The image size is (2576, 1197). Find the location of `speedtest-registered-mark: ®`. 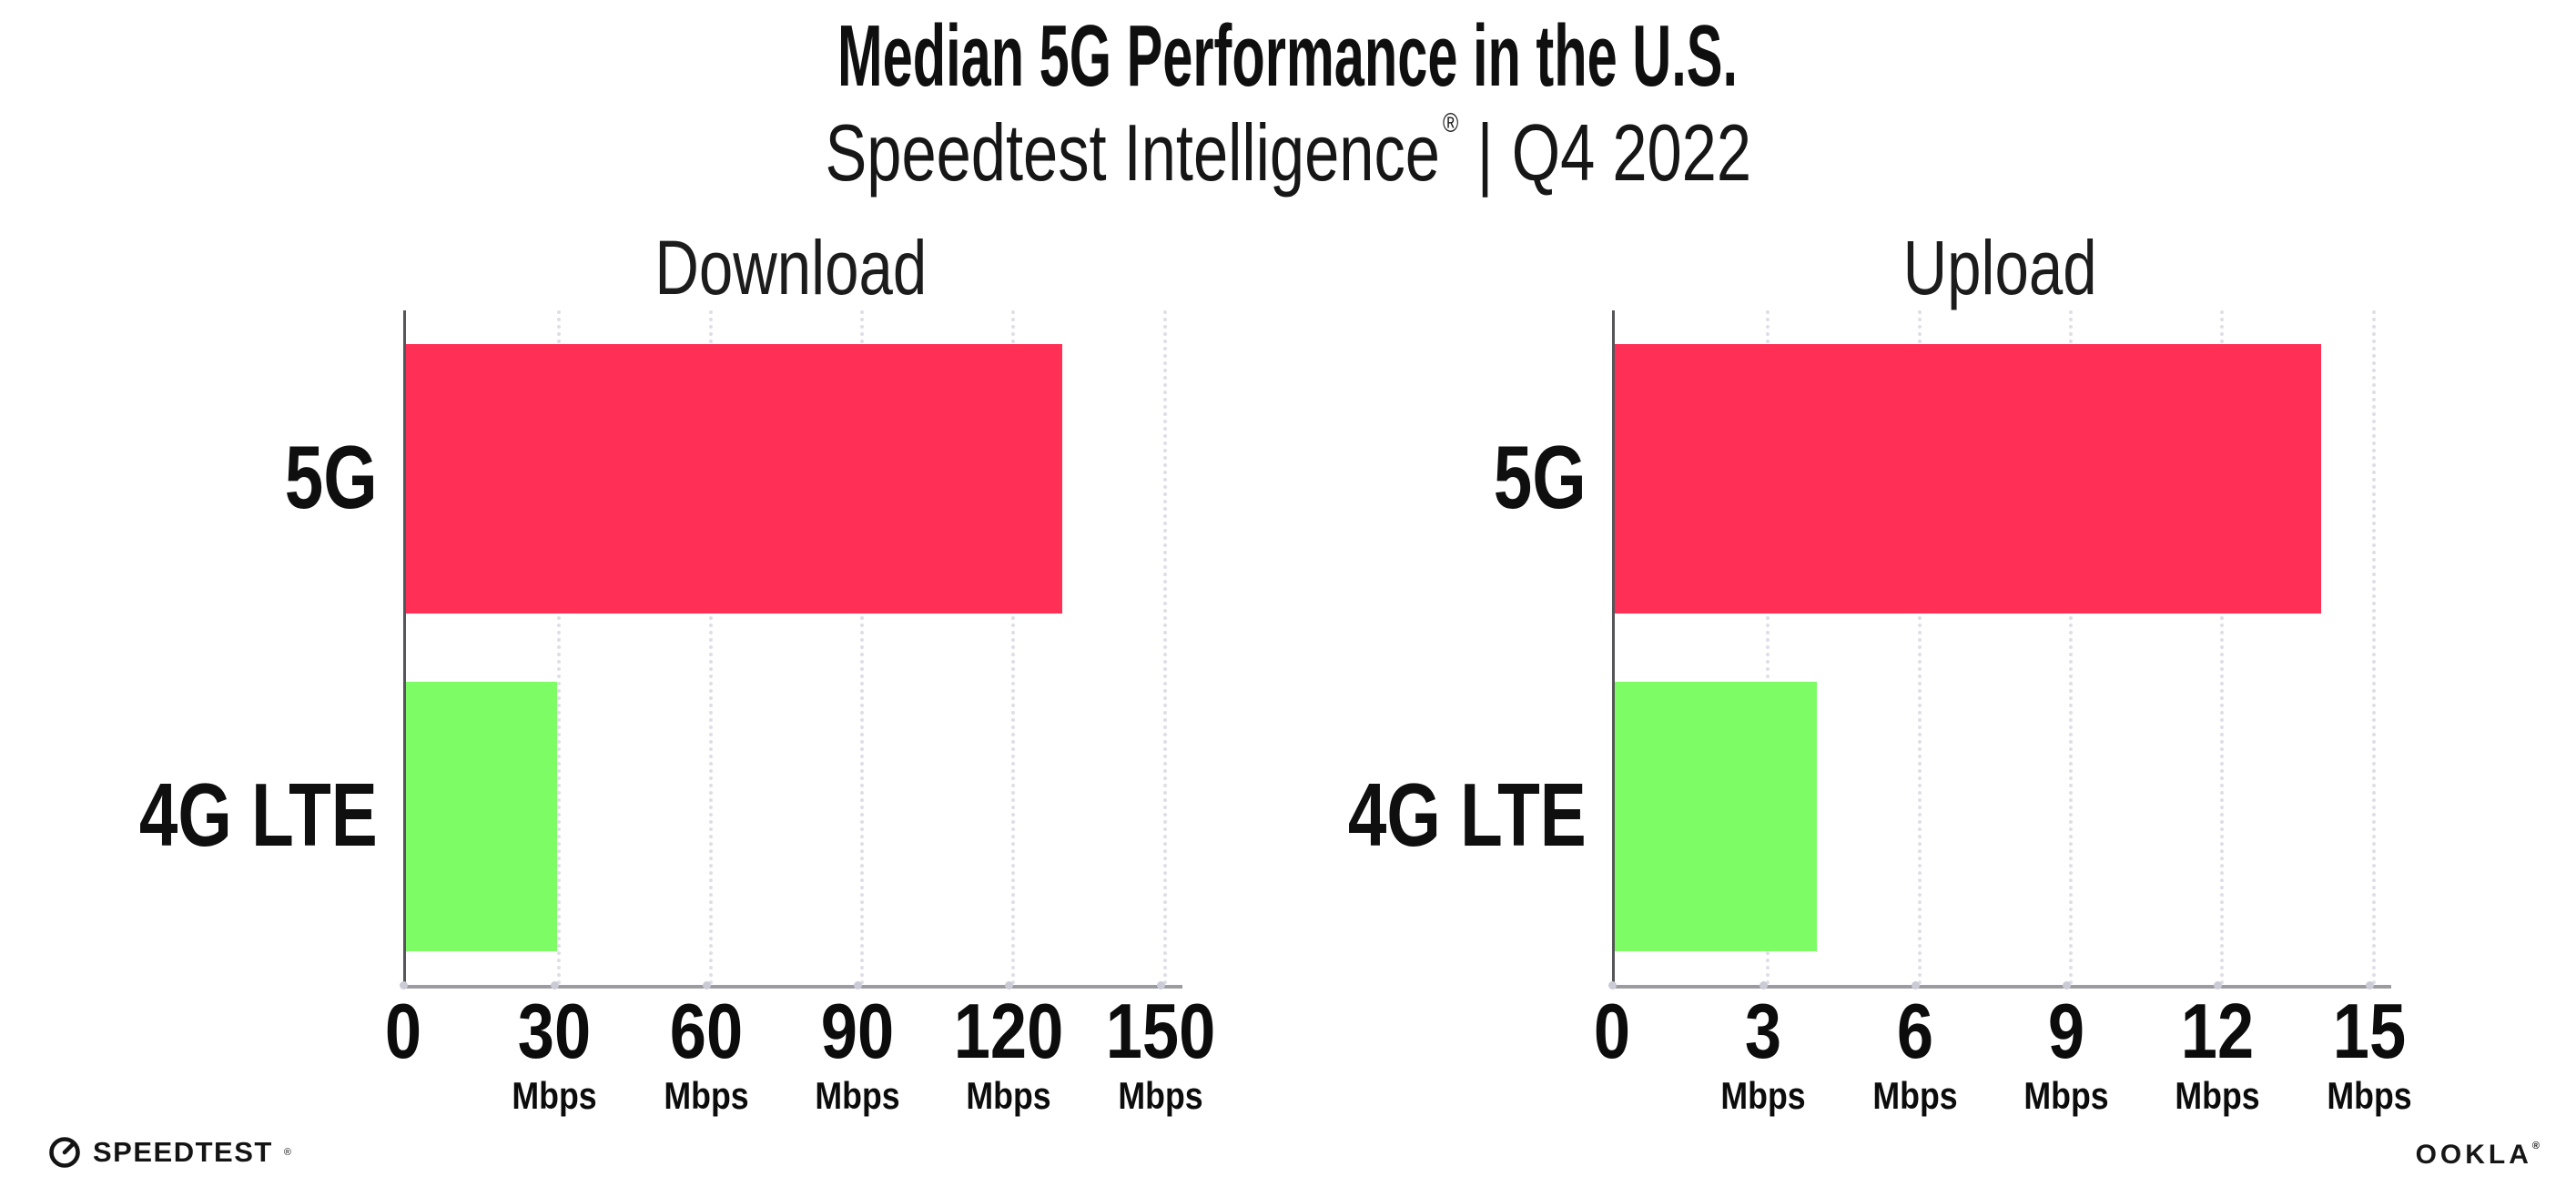

speedtest-registered-mark: ® is located at coordinates (287, 1153).